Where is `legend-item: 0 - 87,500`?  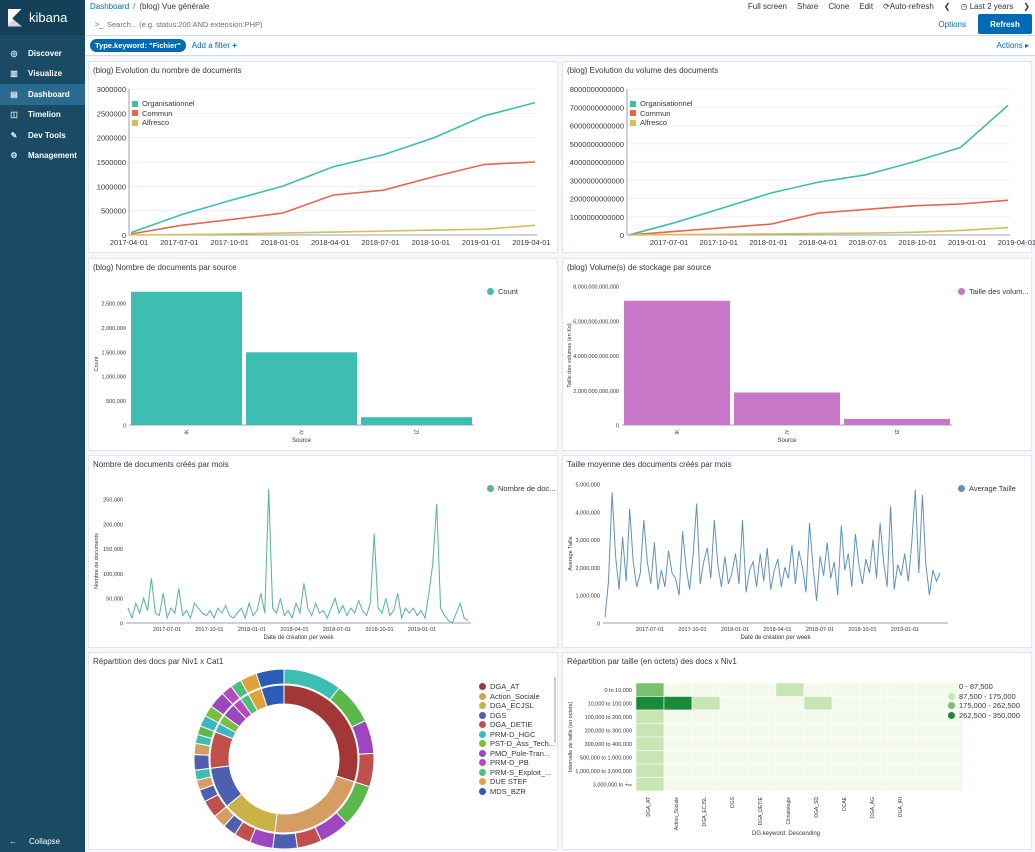
legend-item: 0 - 87,500 is located at coordinates (970, 686).